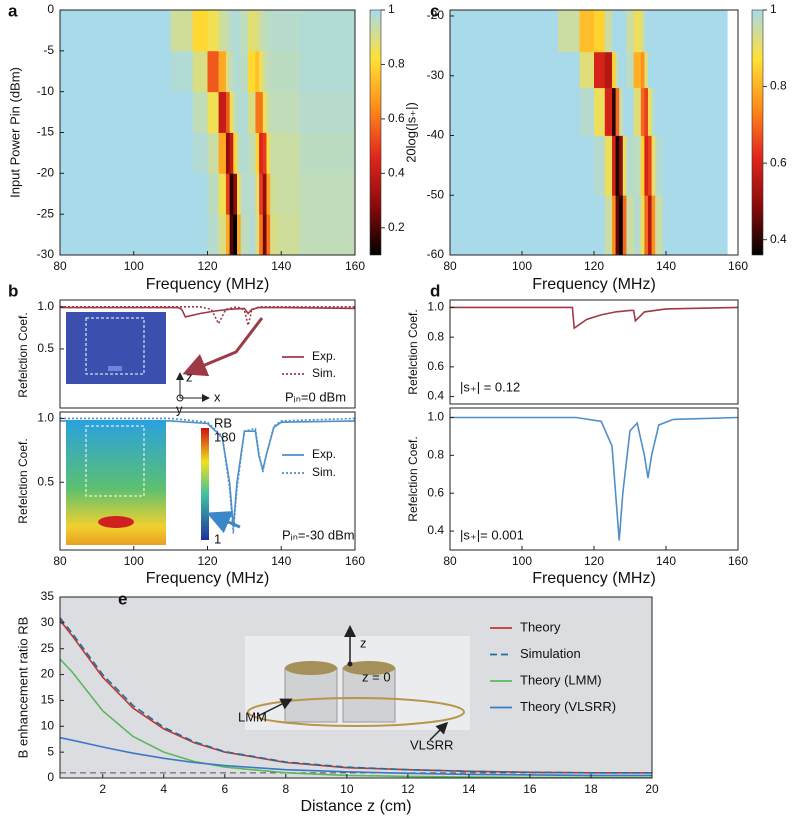 This screenshot has height=821, width=800. Describe the element at coordinates (22, 688) in the screenshot. I see `y-axis-title: B enhancement ratio RB` at that location.